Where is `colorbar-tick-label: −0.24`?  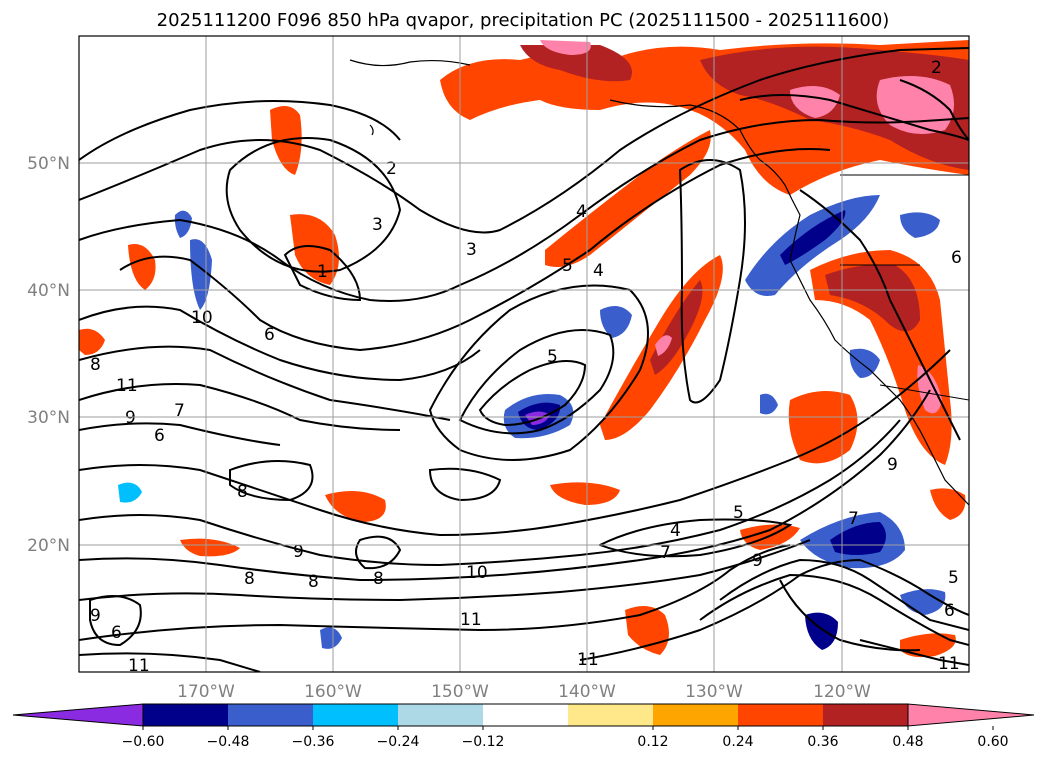
colorbar-tick-label: −0.24 is located at coordinates (398, 742).